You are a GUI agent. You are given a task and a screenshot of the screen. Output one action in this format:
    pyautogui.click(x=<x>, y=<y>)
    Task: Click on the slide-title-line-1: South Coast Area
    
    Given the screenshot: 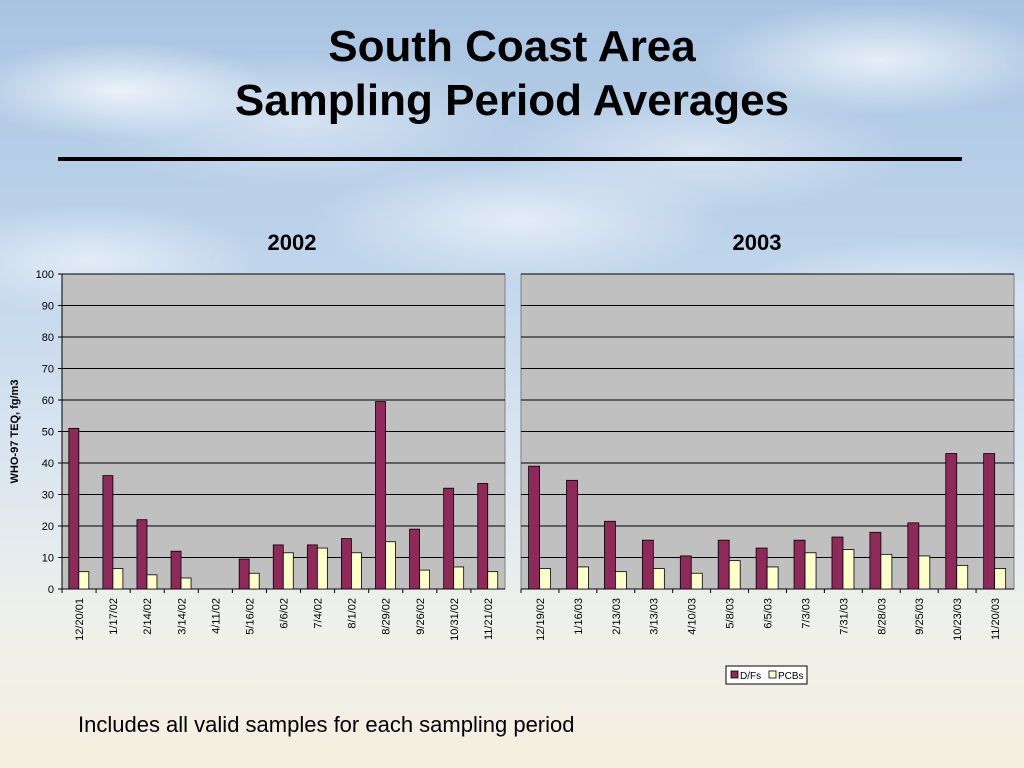 What is the action you would take?
    pyautogui.click(x=512, y=46)
    